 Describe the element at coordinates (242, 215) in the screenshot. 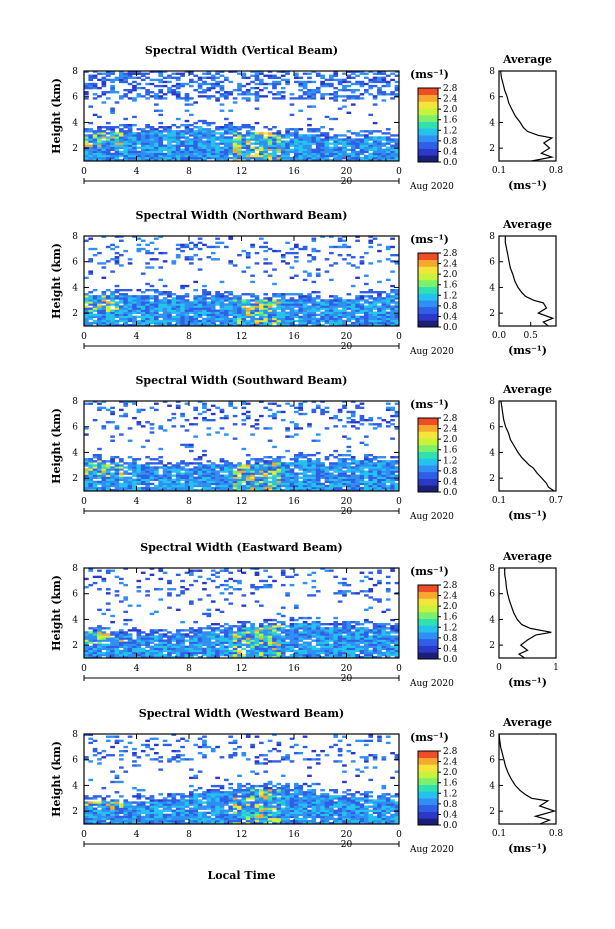

I see `panel-title: Spectral Width (Northward Beam)` at that location.